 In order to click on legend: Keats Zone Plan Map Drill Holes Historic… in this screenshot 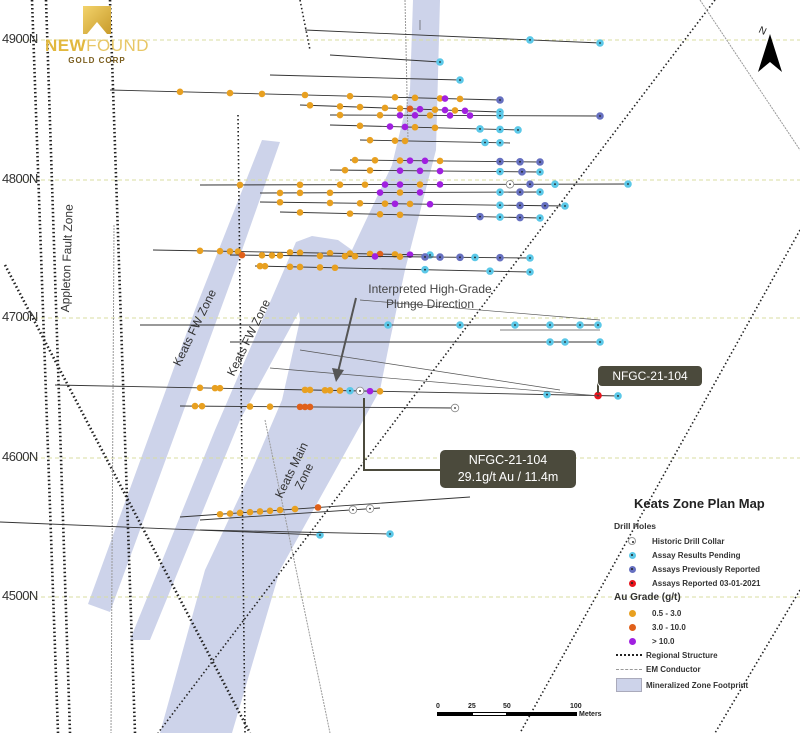, I will do `click(706, 595)`.